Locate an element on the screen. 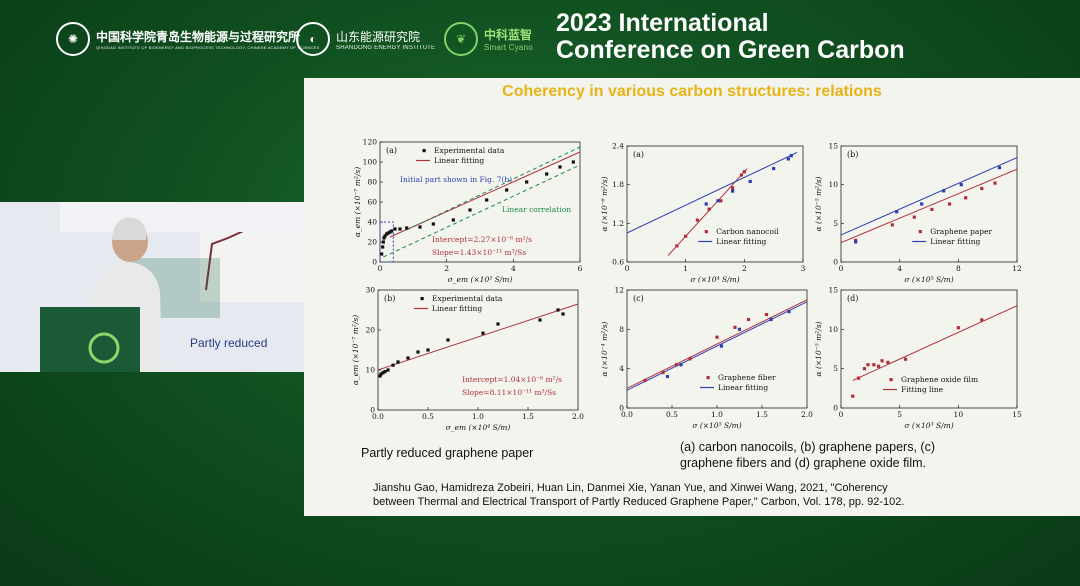 This screenshot has width=1080, height=586. panel-label: (c) is located at coordinates (638, 298).